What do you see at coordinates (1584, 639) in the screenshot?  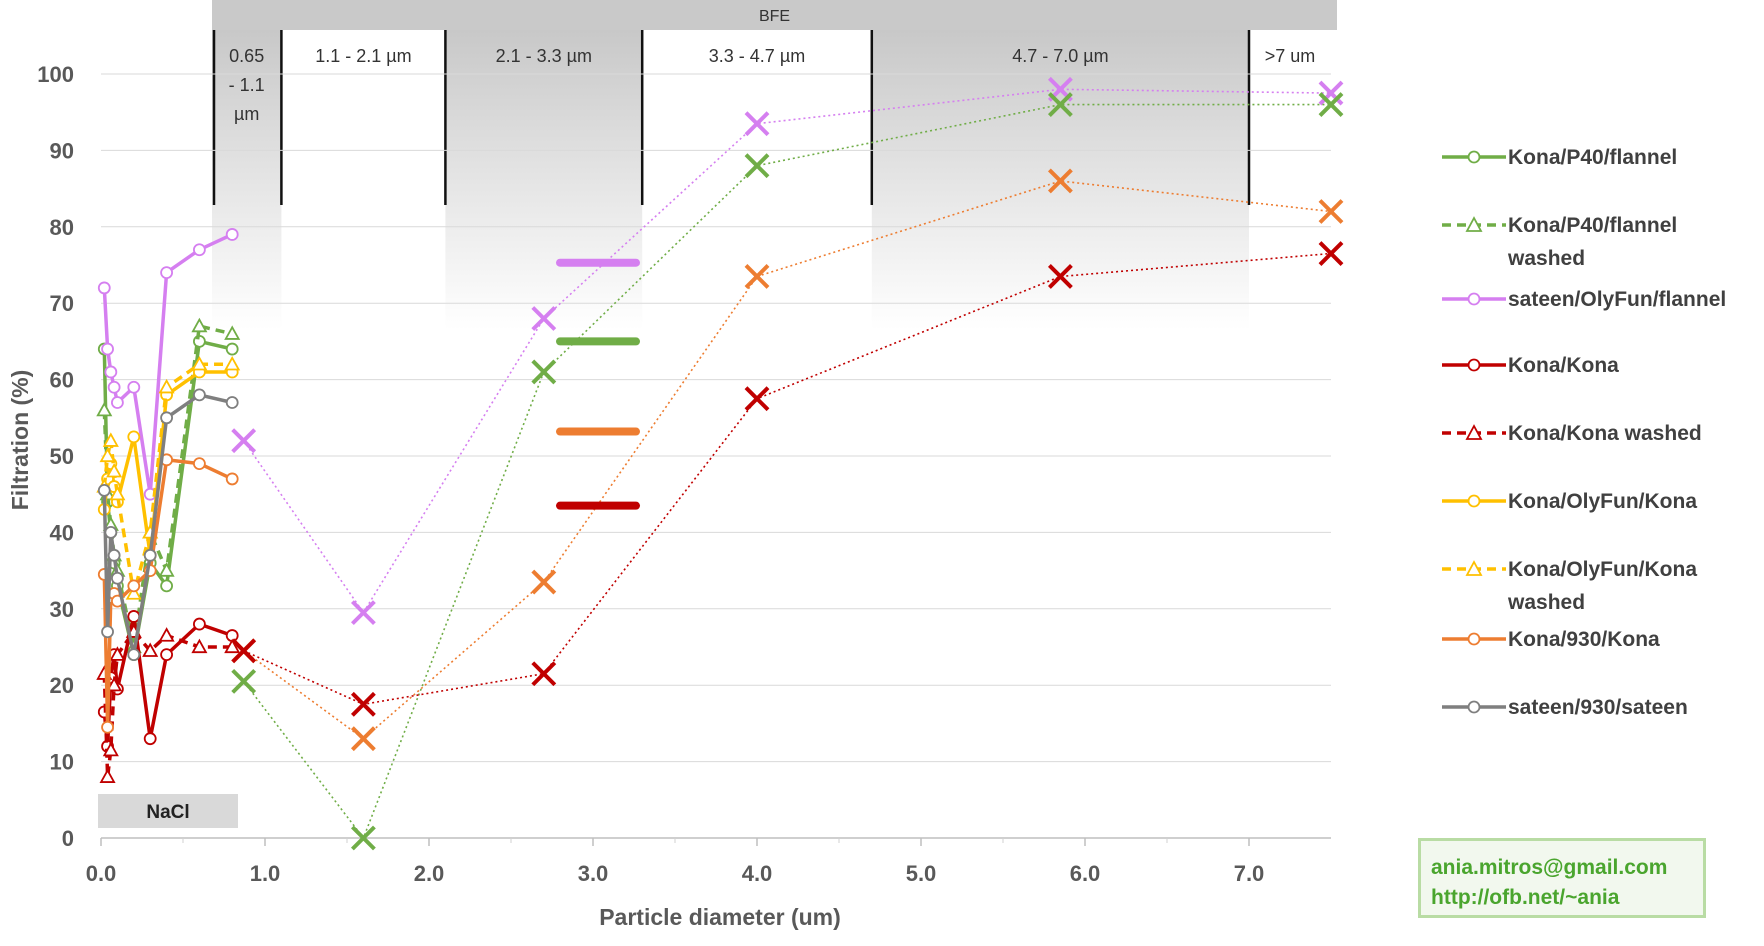 I see `legend-label: Kona/930/Kona` at bounding box center [1584, 639].